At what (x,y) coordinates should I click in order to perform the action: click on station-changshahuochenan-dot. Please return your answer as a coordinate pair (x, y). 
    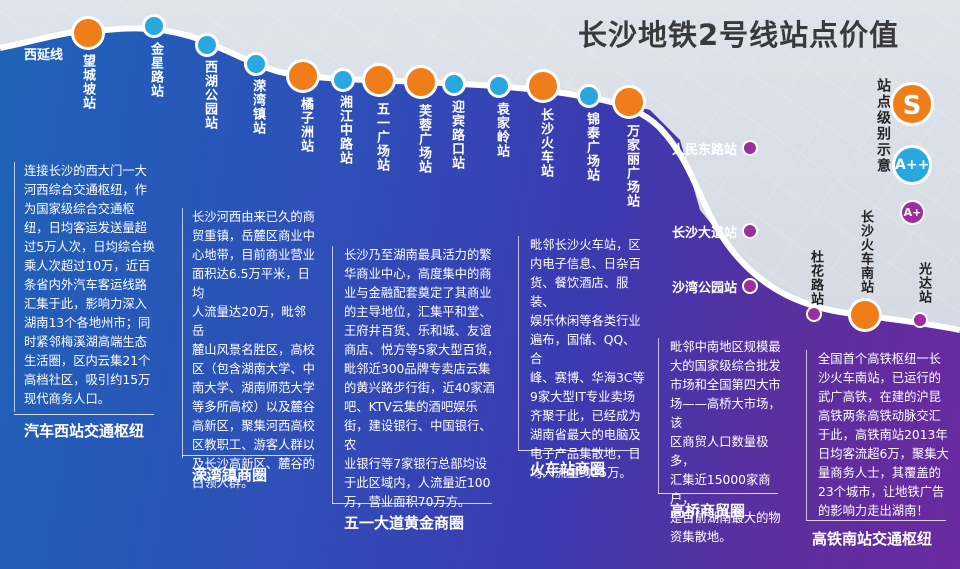
    Looking at the image, I should click on (865, 315).